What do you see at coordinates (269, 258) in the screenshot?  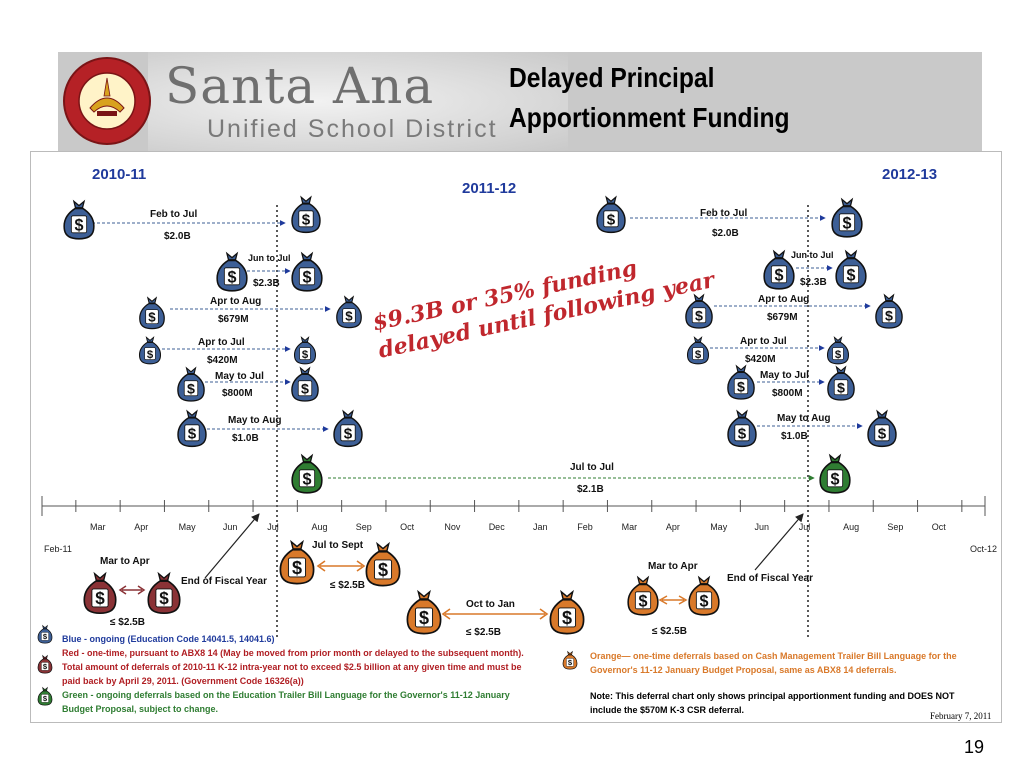 I see `left-deferral-period-2: Jun to Jul` at bounding box center [269, 258].